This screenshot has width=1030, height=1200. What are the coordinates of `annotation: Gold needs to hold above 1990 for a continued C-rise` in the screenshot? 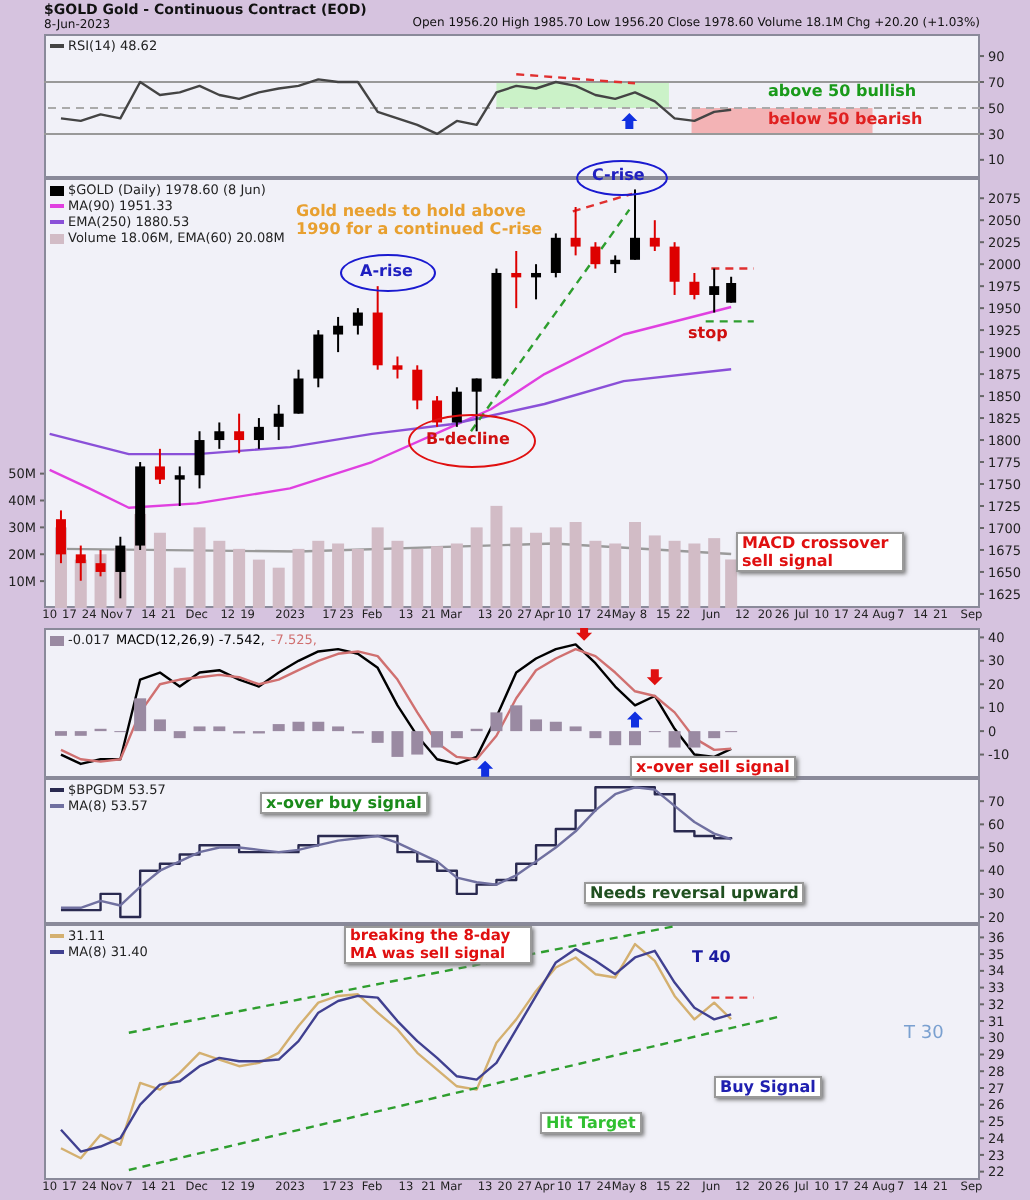 It's located at (420, 220).